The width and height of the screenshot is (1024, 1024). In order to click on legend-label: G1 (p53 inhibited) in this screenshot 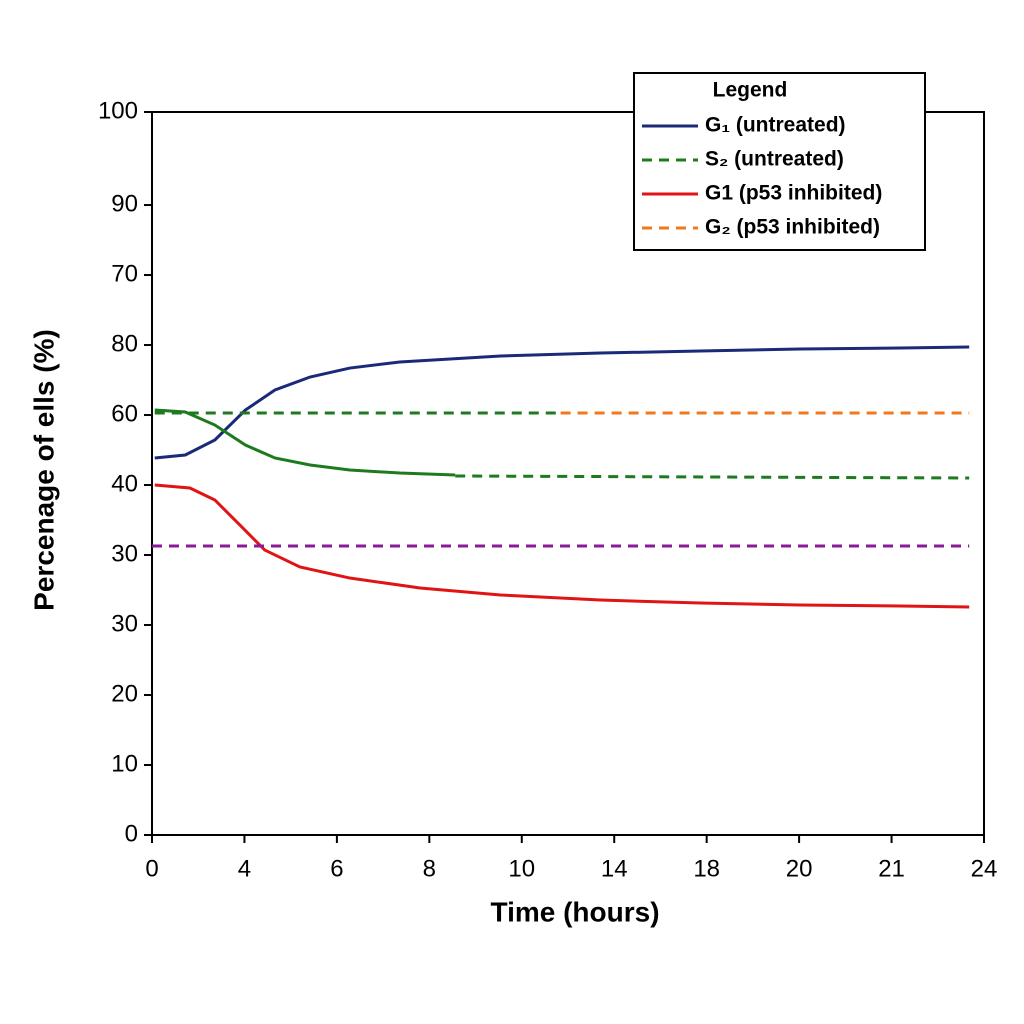, I will do `click(793, 193)`.